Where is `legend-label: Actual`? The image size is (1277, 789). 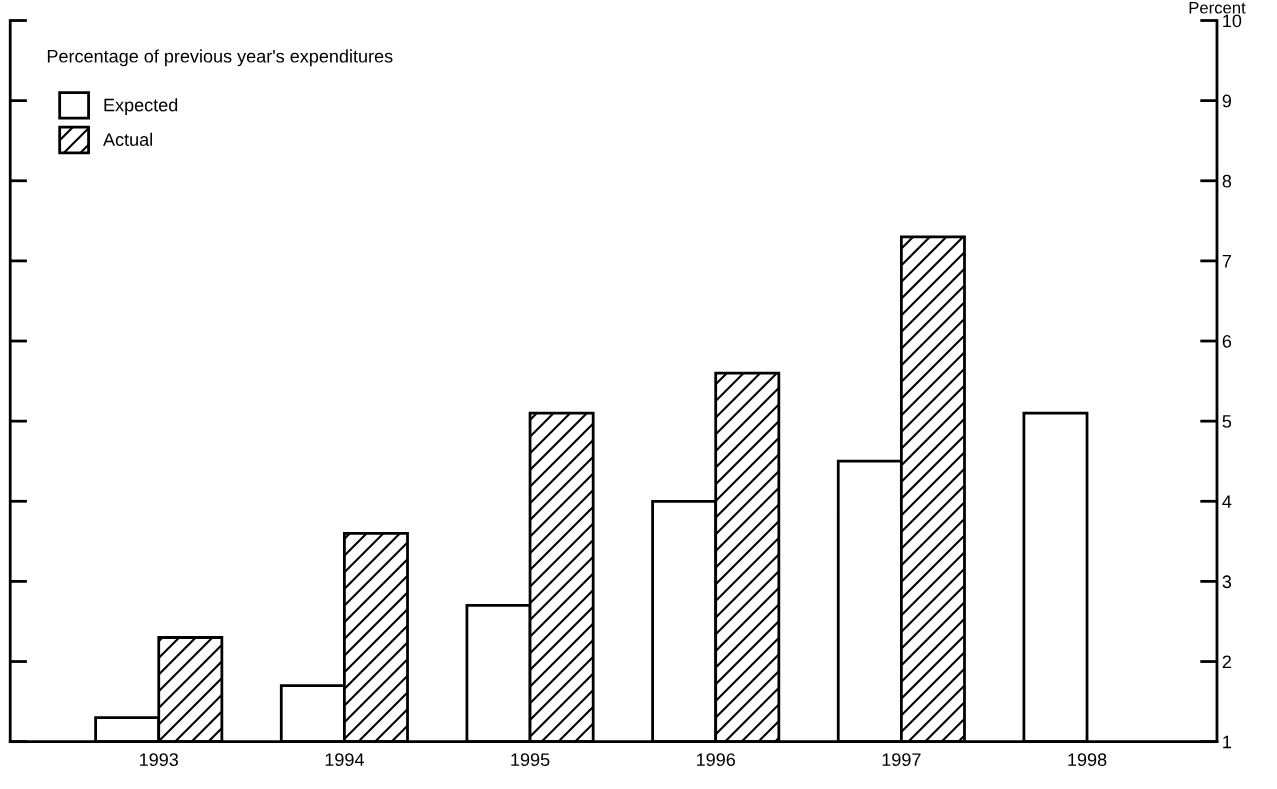
legend-label: Actual is located at coordinates (127, 139).